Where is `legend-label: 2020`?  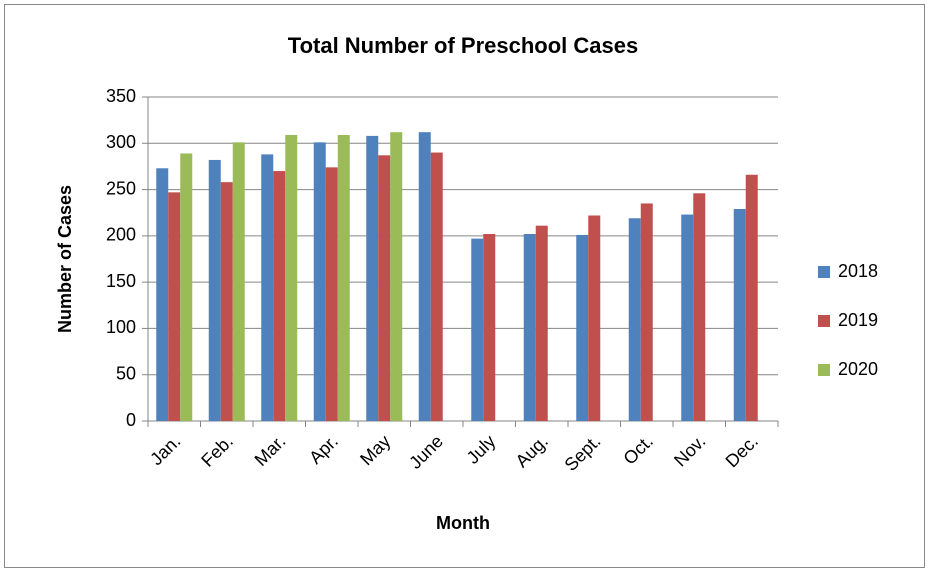 legend-label: 2020 is located at coordinates (858, 369).